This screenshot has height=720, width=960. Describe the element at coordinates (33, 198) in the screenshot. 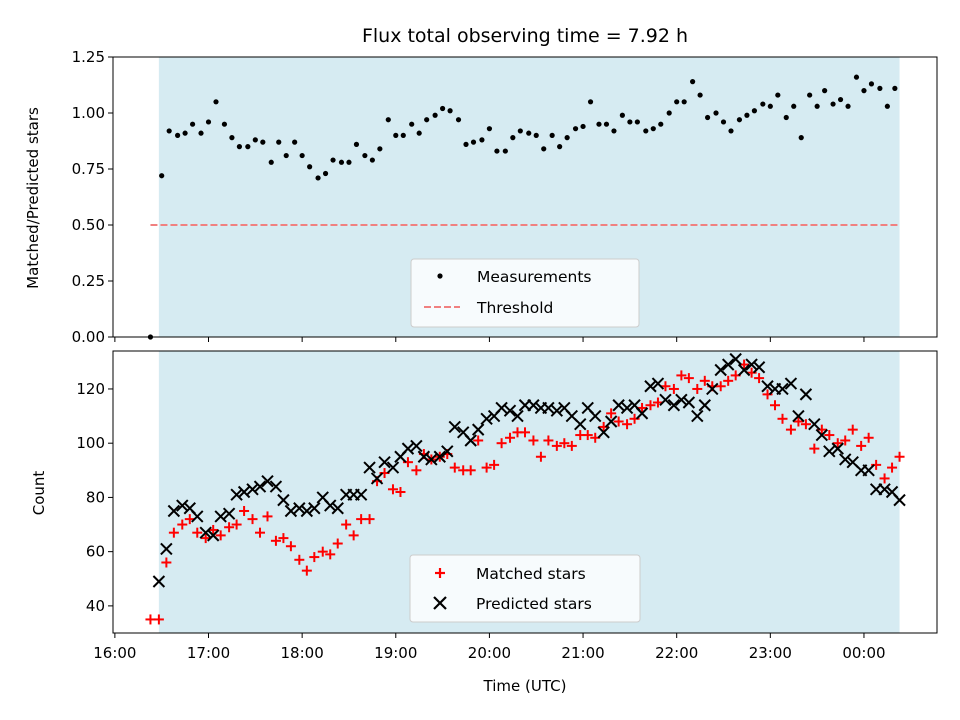

I see `top-y-axis-label: Matched/Predicted stars` at that location.